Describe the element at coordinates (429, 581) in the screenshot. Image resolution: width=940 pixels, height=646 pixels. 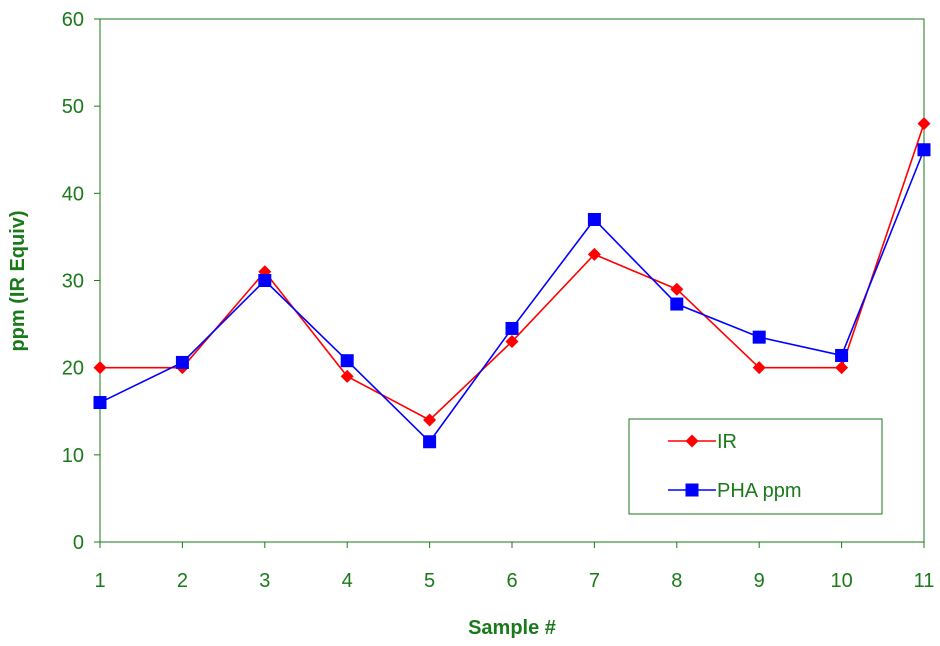
I see `x-tick-label: 5` at that location.